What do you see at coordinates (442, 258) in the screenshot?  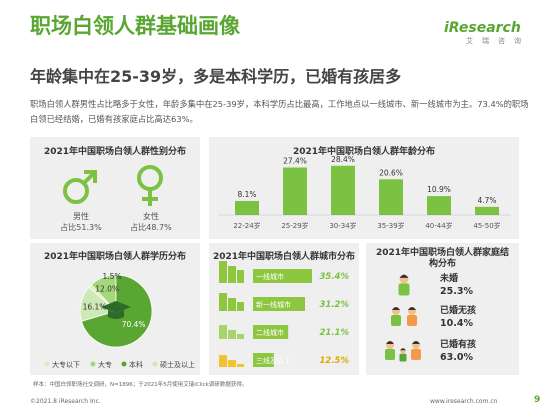 I see `family-chart-title: 2021年中国职场白领人群家庭结构分布` at bounding box center [442, 258].